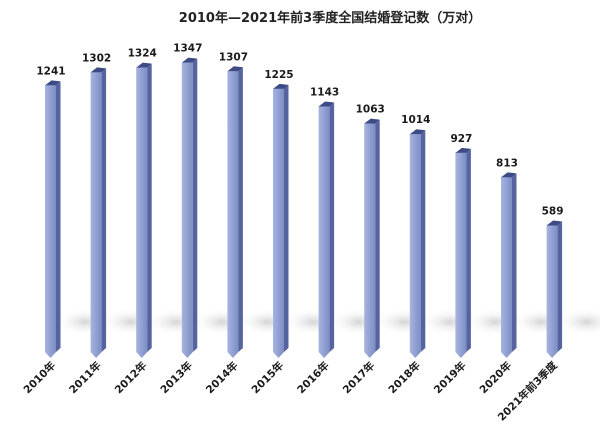 This screenshot has height=447, width=600. What do you see at coordinates (177, 378) in the screenshot?
I see `x-tick-label: 2013年` at bounding box center [177, 378].